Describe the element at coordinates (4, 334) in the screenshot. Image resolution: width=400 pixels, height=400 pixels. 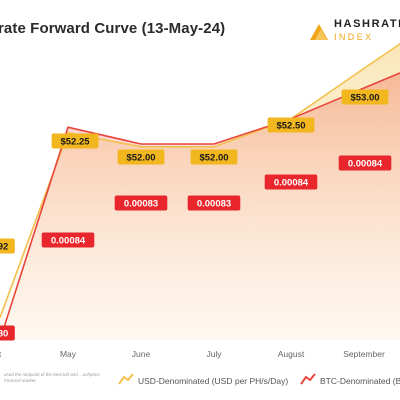
I see `svg-text: 80` at that location.